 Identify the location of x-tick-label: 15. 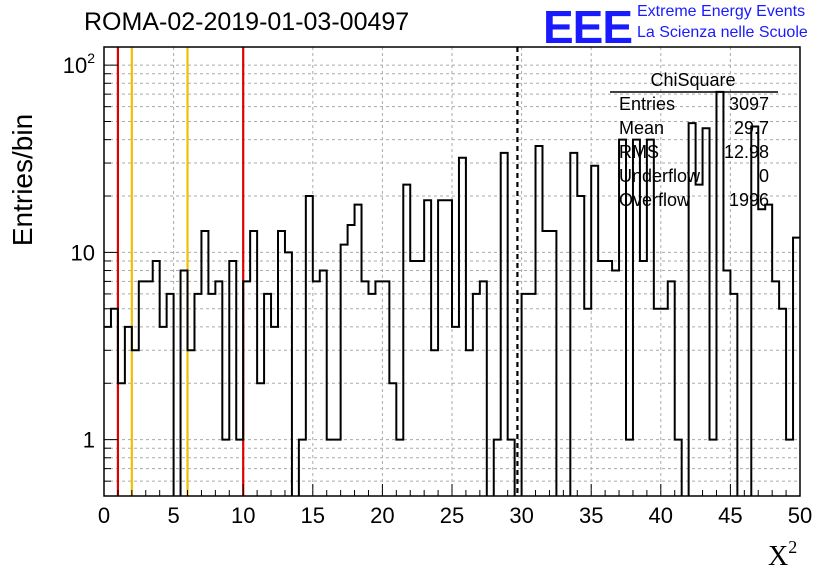
(313, 515).